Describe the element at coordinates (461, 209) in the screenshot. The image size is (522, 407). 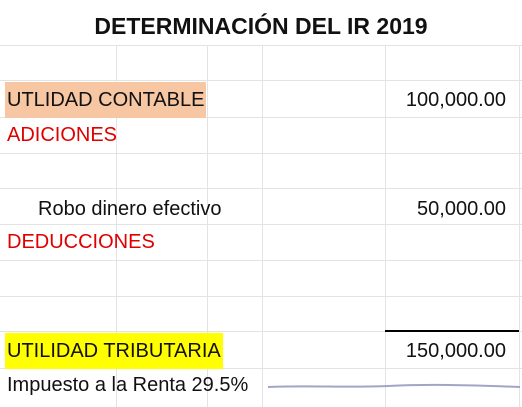
I see `row-value: 50,000.00` at that location.